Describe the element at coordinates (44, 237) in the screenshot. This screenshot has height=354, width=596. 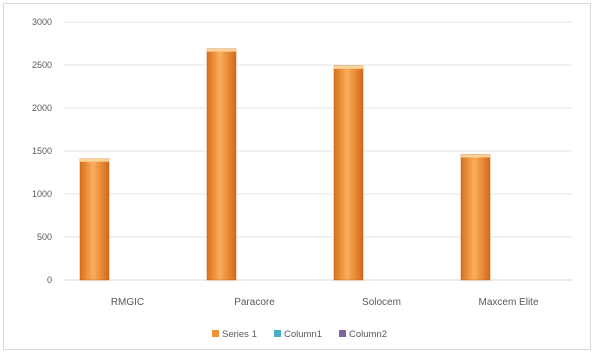
I see `y-tick-label: 500` at that location.